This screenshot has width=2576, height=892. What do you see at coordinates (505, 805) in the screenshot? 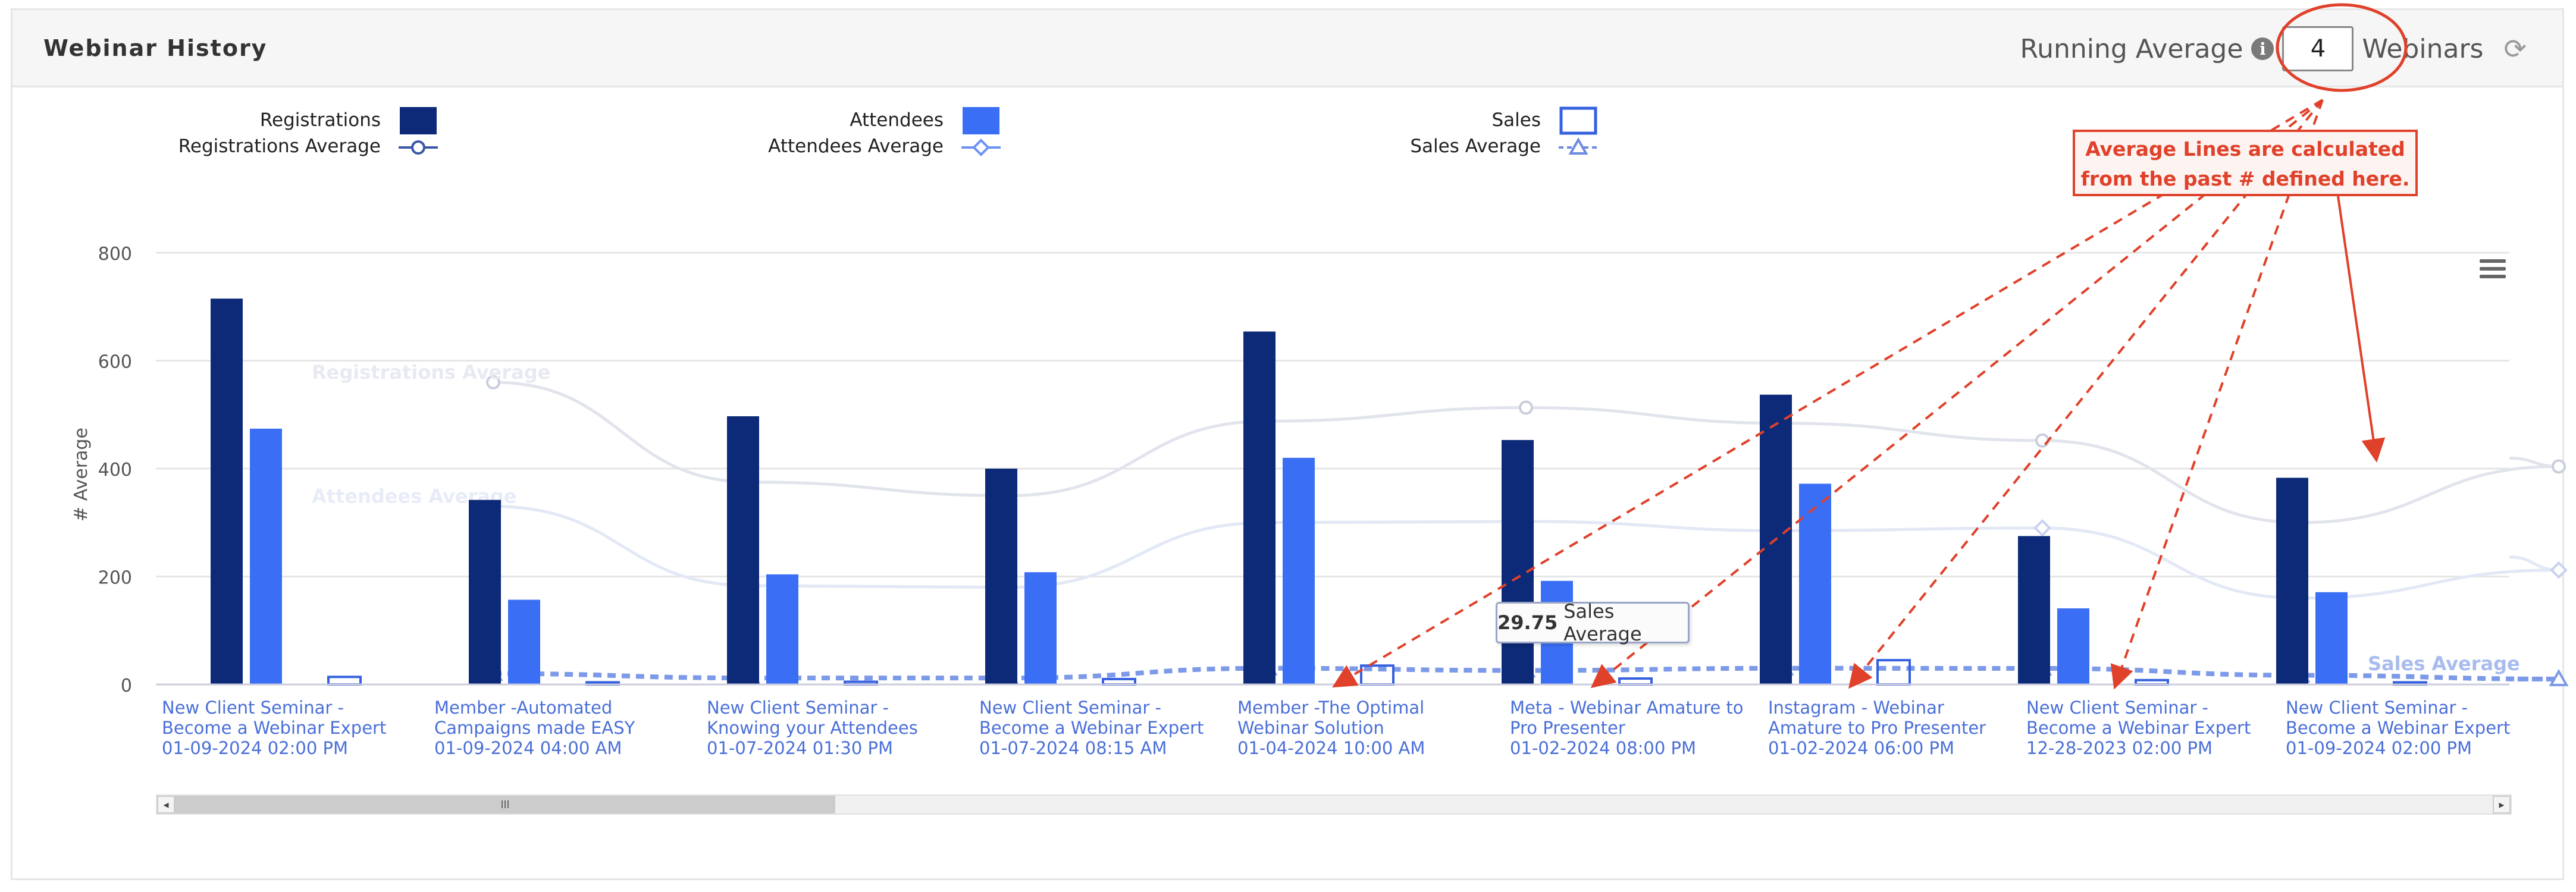
I see `scroll-thumb: III` at bounding box center [505, 805].